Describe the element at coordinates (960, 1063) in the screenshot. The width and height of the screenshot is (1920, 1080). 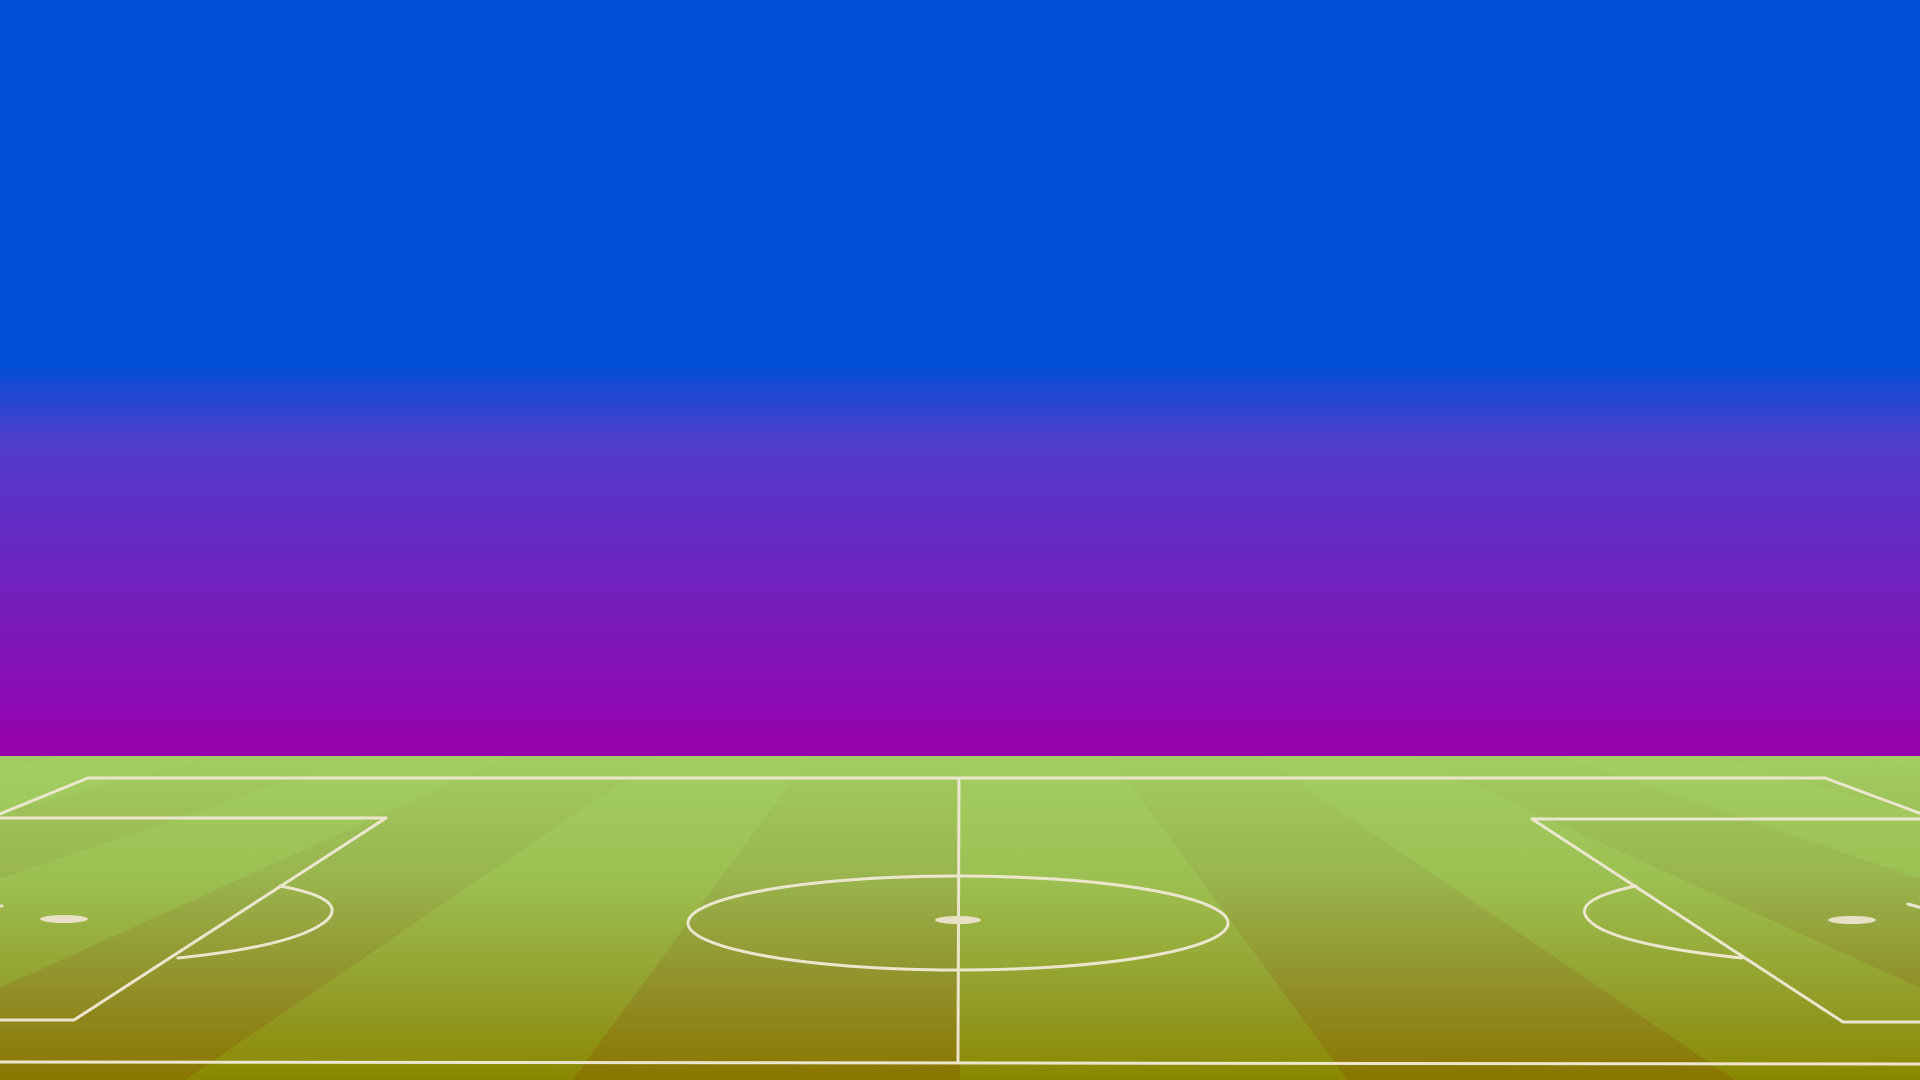
I see `near-touchline` at that location.